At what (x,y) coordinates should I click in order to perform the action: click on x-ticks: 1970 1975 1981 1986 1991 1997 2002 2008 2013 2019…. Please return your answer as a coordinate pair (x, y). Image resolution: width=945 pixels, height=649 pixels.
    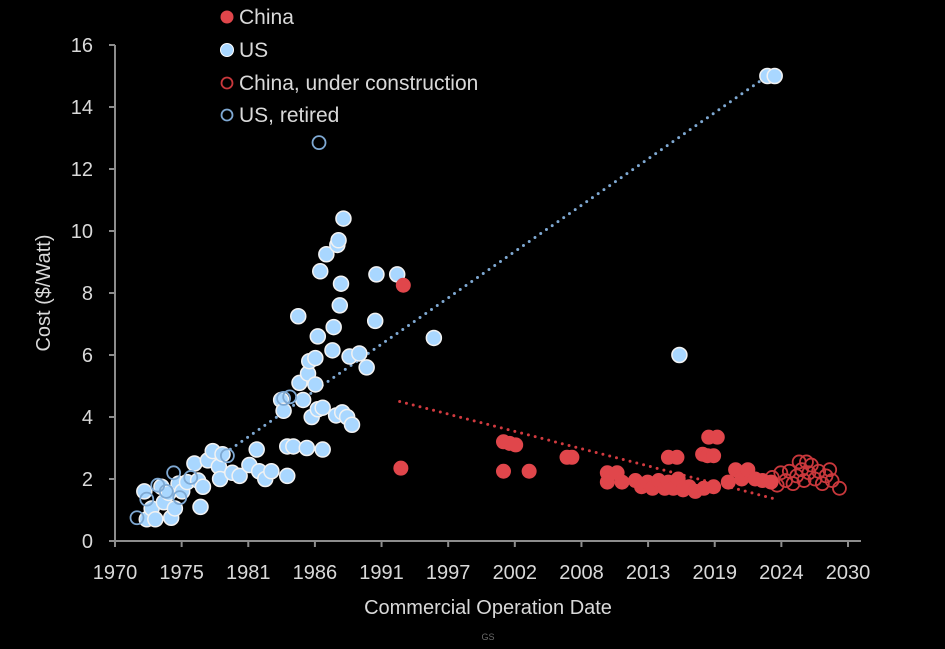
    Looking at the image, I should click on (482, 562).